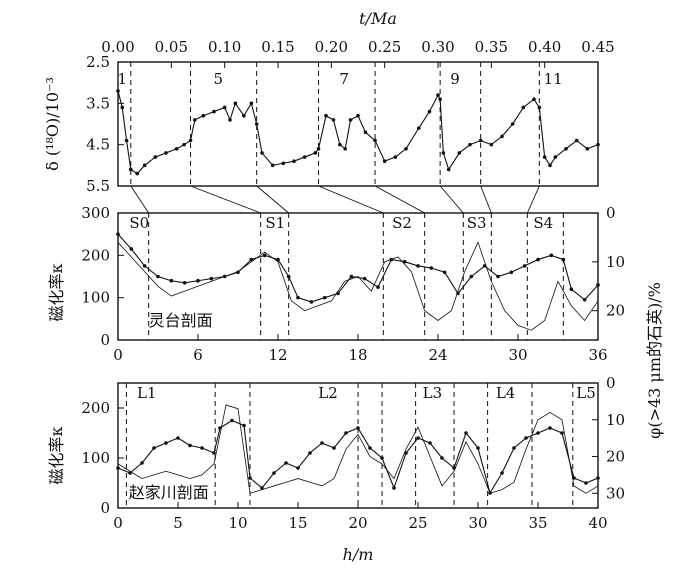 This screenshot has width=700, height=573. I want to click on quartz-line, so click(358, 286).